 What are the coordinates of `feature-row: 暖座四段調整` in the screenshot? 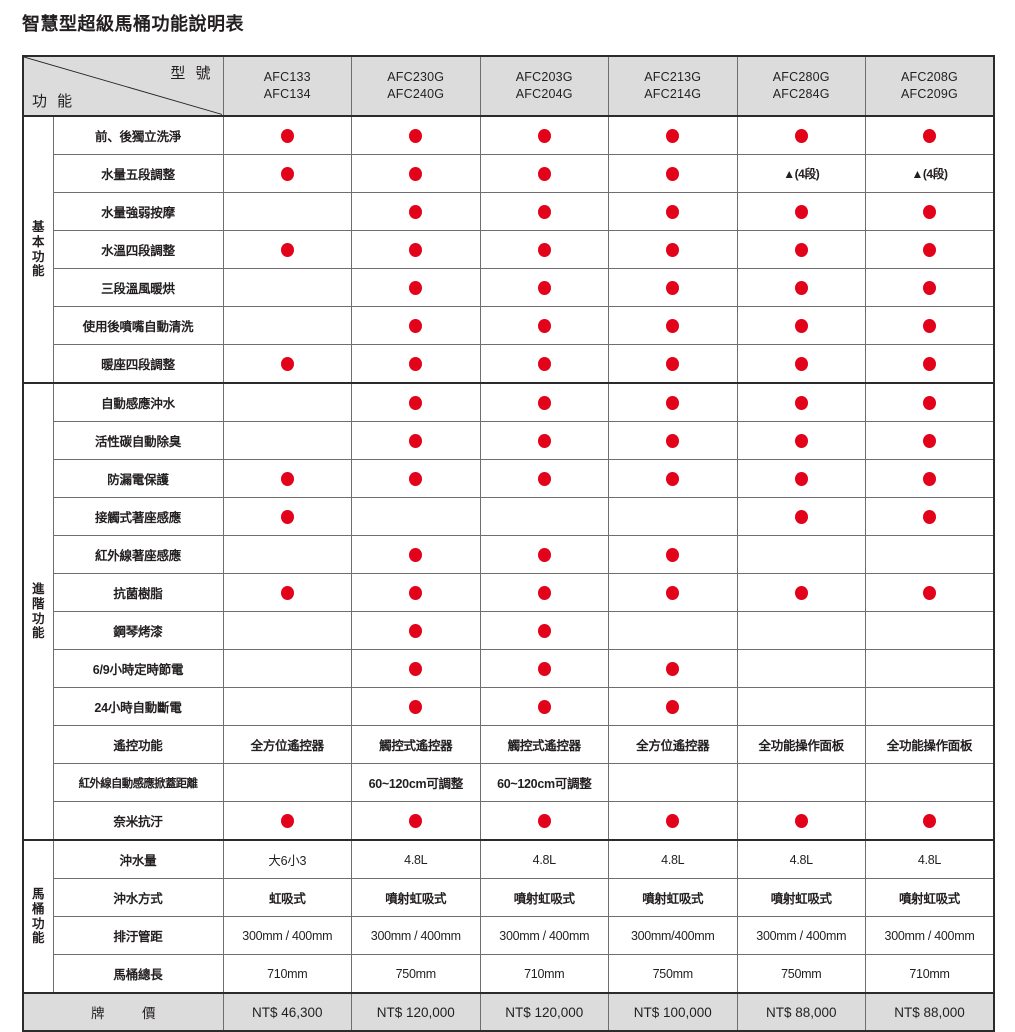 It's located at (509, 364).